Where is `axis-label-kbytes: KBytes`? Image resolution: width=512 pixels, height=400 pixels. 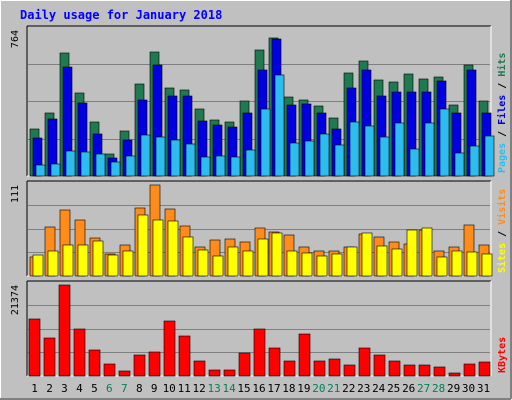 axis-label-kbytes: KBytes is located at coordinates (502, 355).